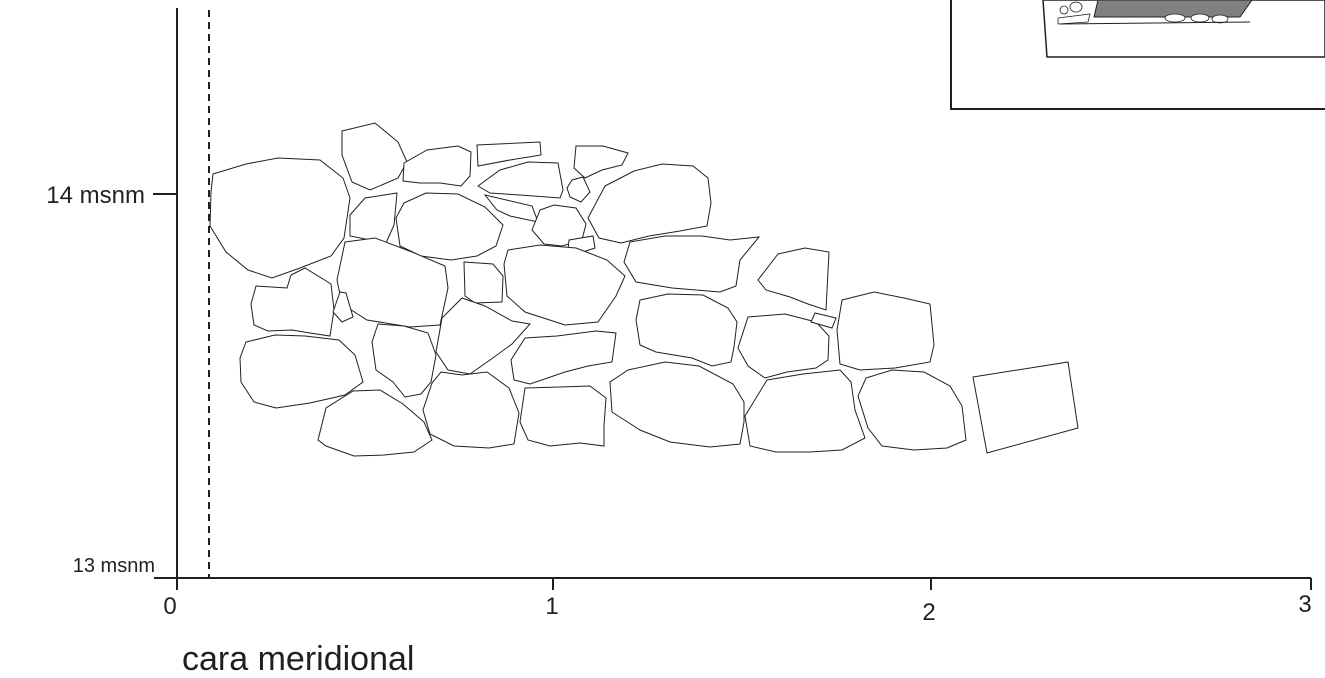 The image size is (1325, 678). Describe the element at coordinates (298, 659) in the screenshot. I see `caption: cara meridional` at that location.